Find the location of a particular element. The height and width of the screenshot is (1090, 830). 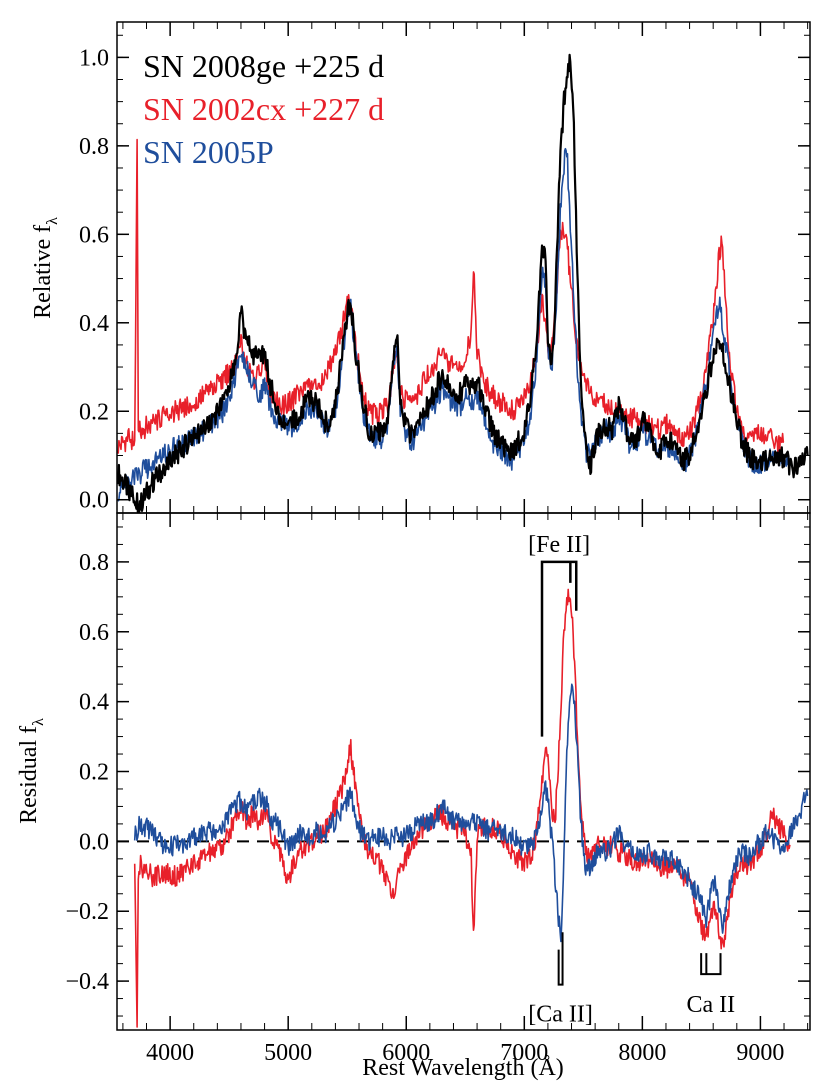

x-tick-label: 8000 is located at coordinates (642, 1053).